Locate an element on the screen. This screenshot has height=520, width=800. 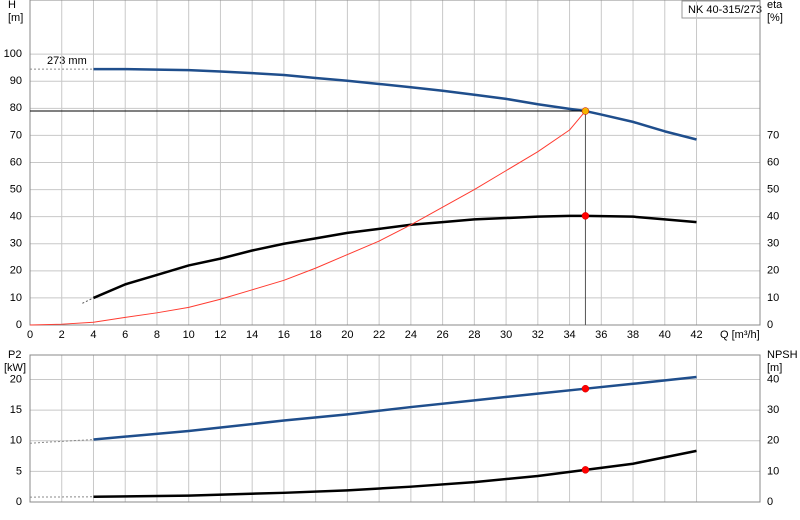
x-tick-label: 26 is located at coordinates (442, 335).